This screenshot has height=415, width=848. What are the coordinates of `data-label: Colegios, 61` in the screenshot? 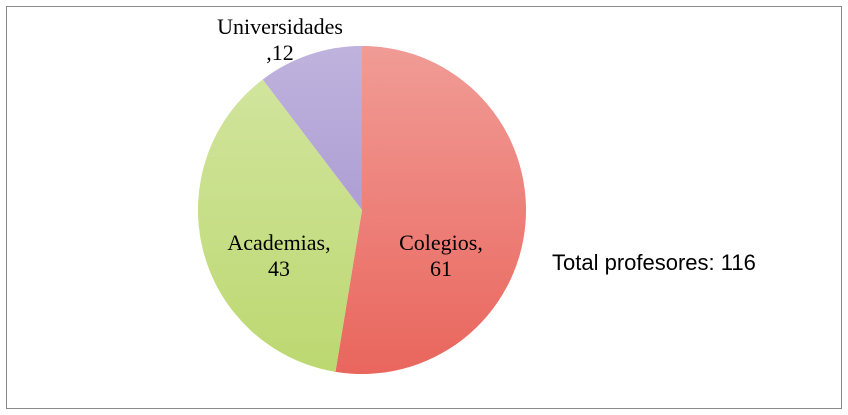 It's located at (441, 255).